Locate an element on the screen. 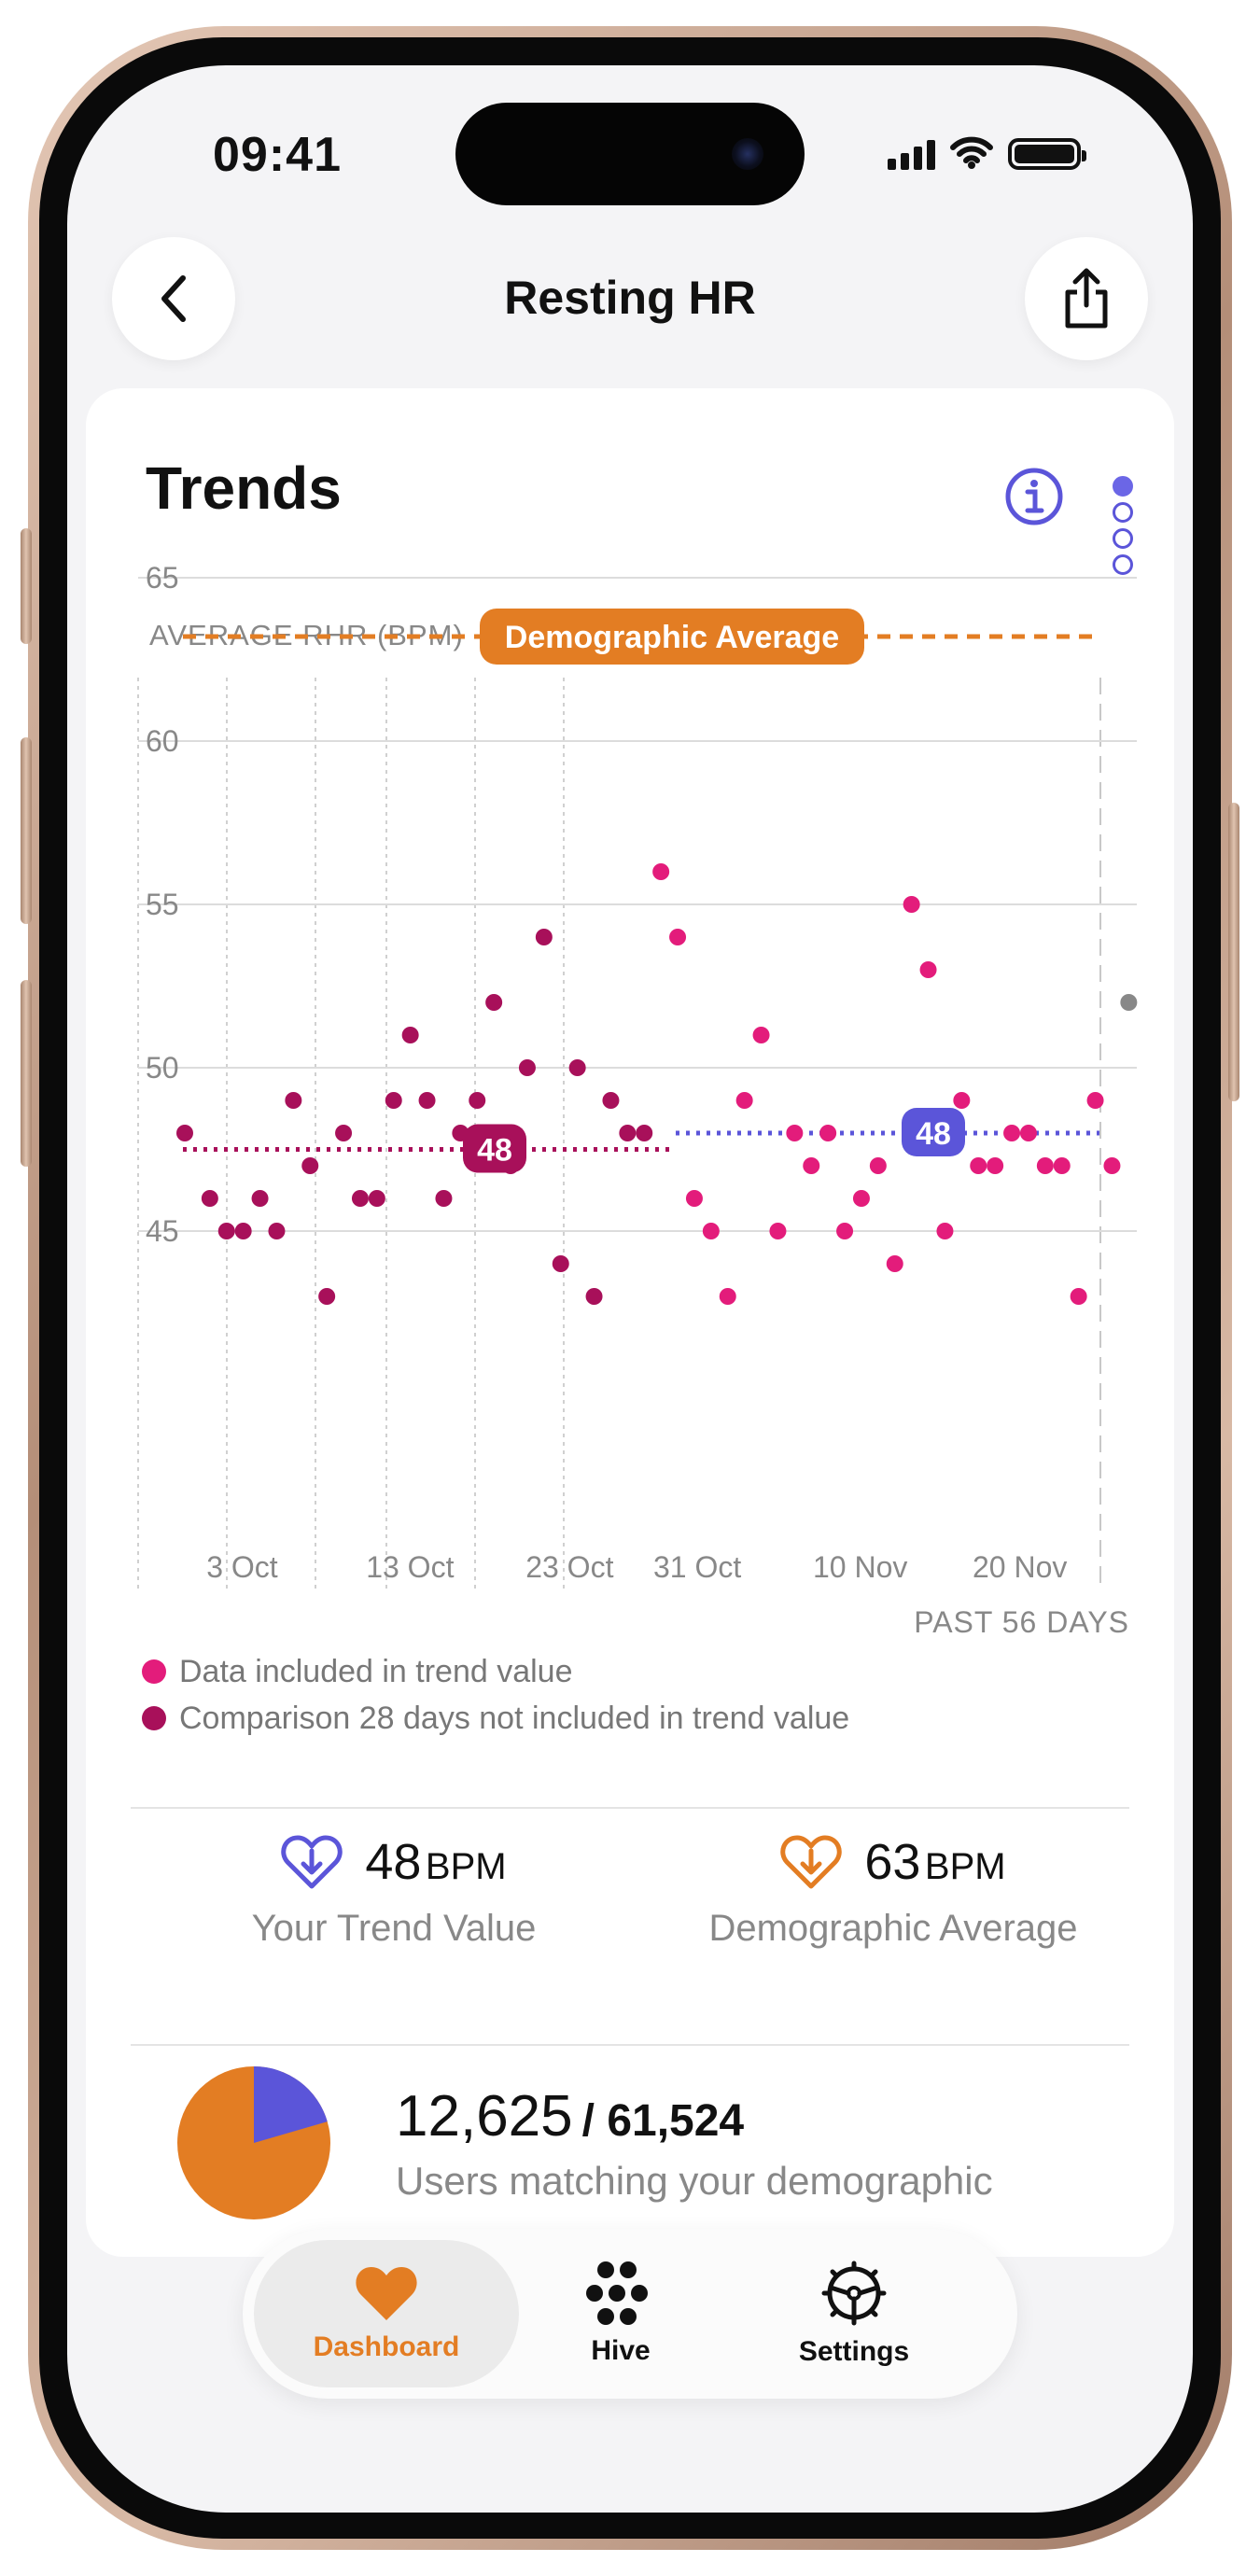 The image size is (1260, 2576). cellular-signal-icon is located at coordinates (911, 154).